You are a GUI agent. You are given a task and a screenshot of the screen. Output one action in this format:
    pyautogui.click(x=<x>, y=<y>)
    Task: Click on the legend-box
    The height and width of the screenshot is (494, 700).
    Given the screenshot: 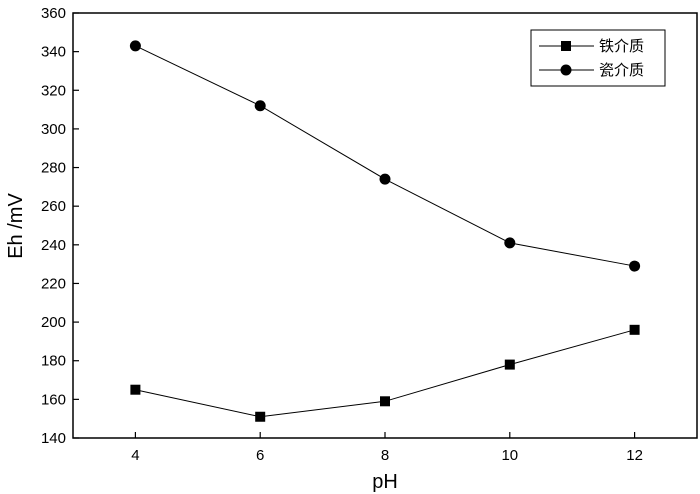 What is the action you would take?
    pyautogui.click(x=598, y=58)
    